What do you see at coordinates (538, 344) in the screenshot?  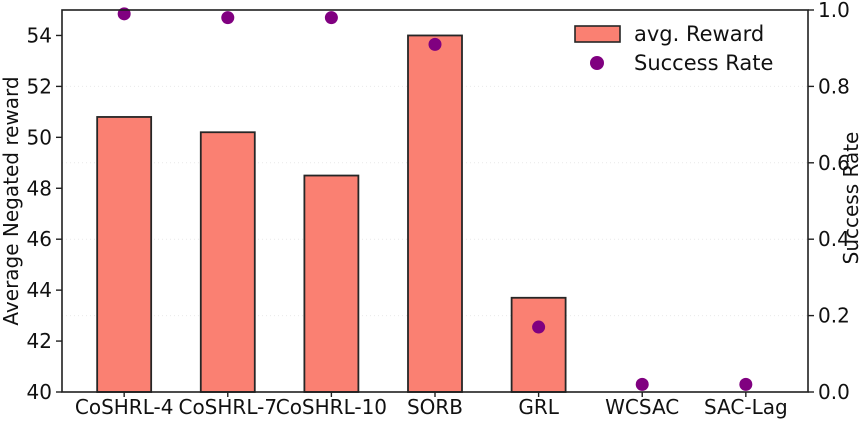 I see `bar-grl` at bounding box center [538, 344].